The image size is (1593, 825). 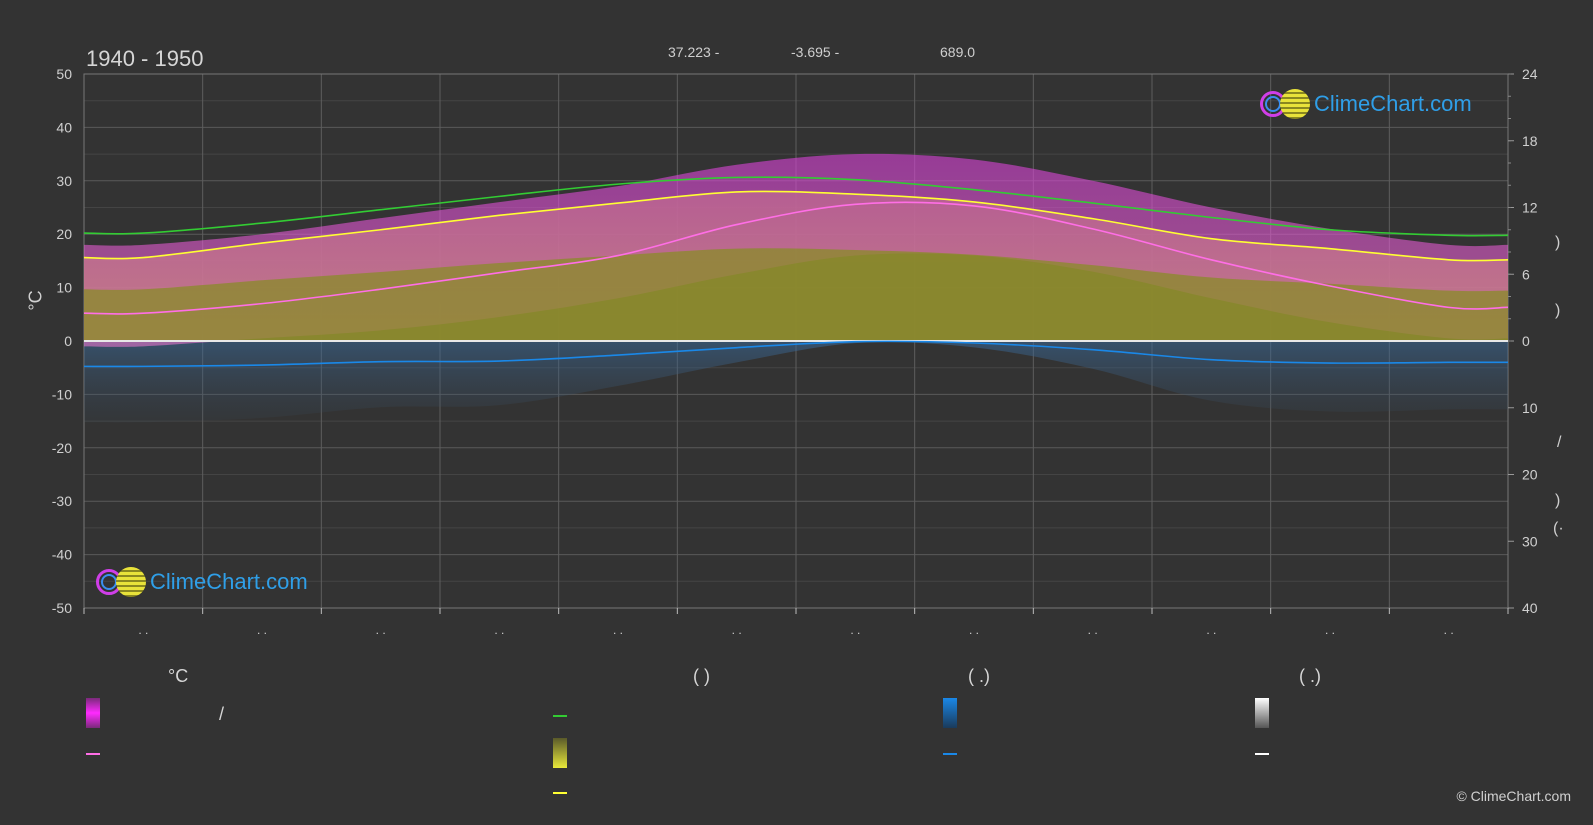 I want to click on legend-sun-header: ( ), so click(x=701, y=676).